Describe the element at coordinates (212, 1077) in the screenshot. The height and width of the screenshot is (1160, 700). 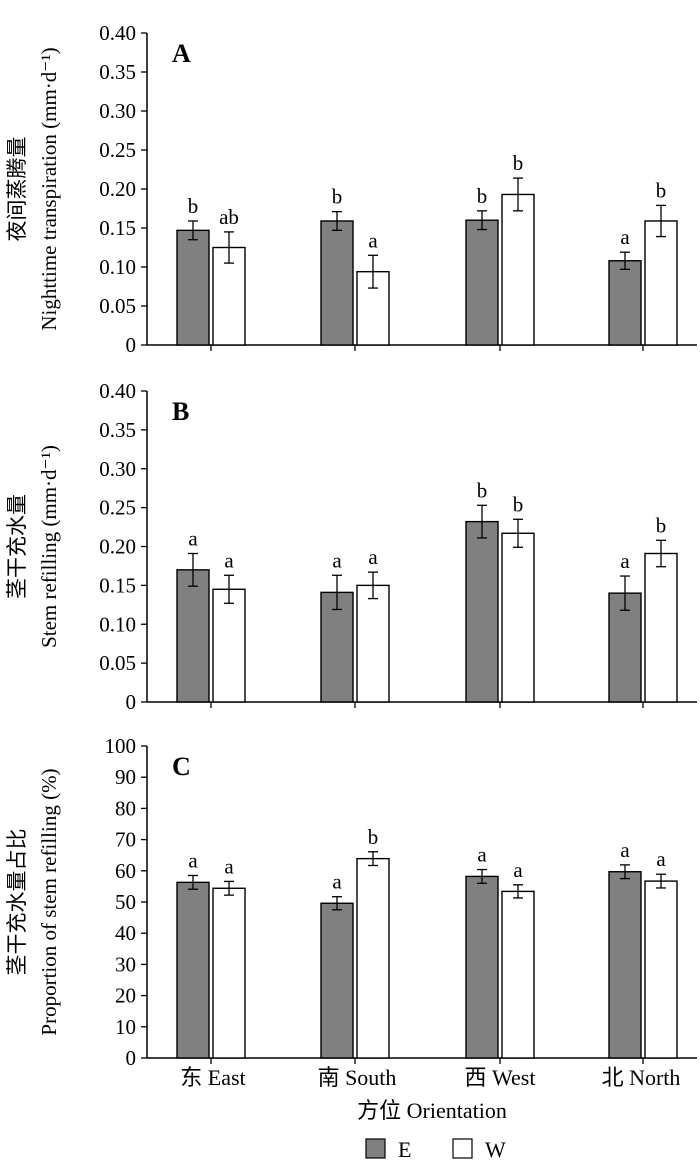
I see `x-category-label-east: 东 East` at that location.